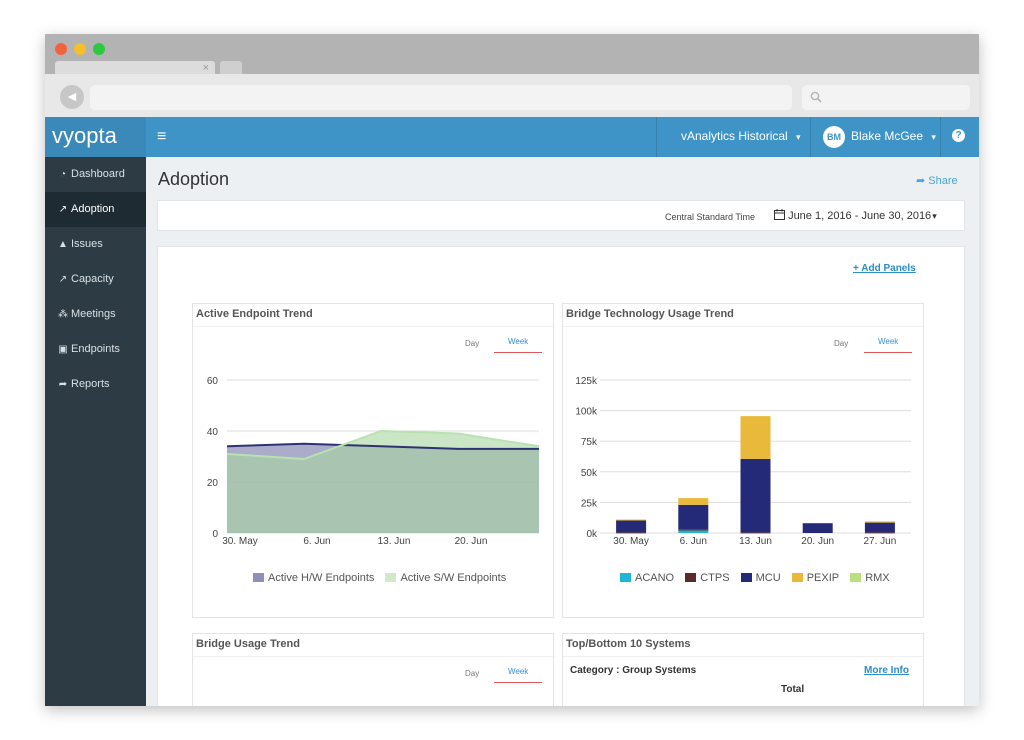 This screenshot has height=740, width=1024. Describe the element at coordinates (61, 49) in the screenshot. I see `close-window-button` at that location.